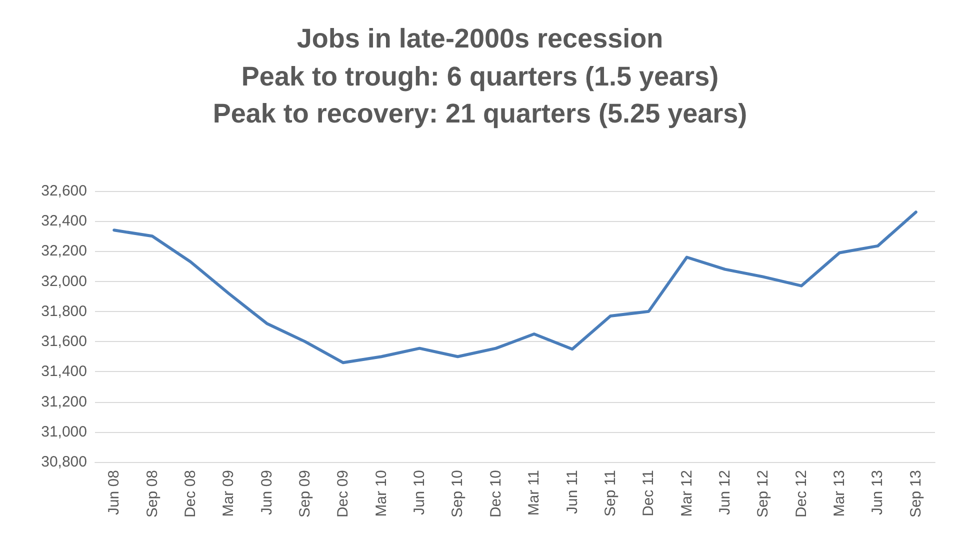  I want to click on x-tick-label: Sep 13, so click(915, 494).